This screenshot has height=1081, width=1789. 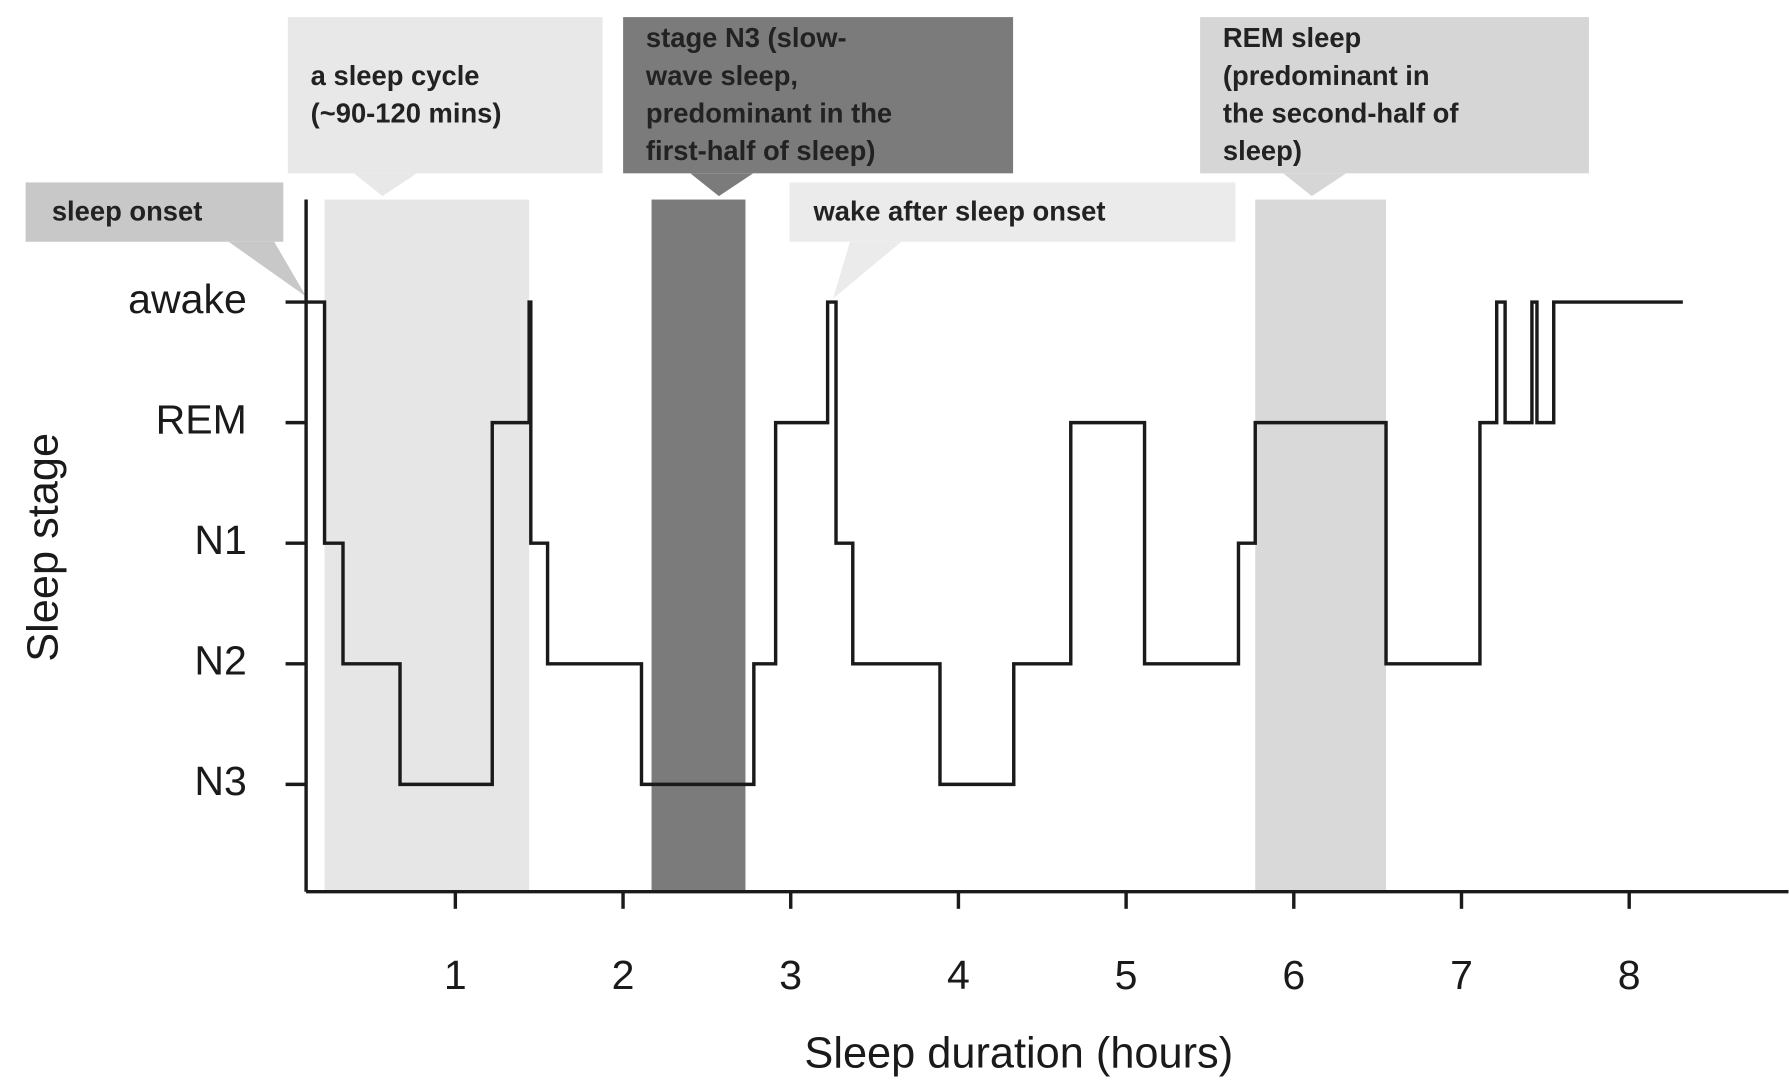 I want to click on callout-text: predominant in the, so click(x=769, y=112).